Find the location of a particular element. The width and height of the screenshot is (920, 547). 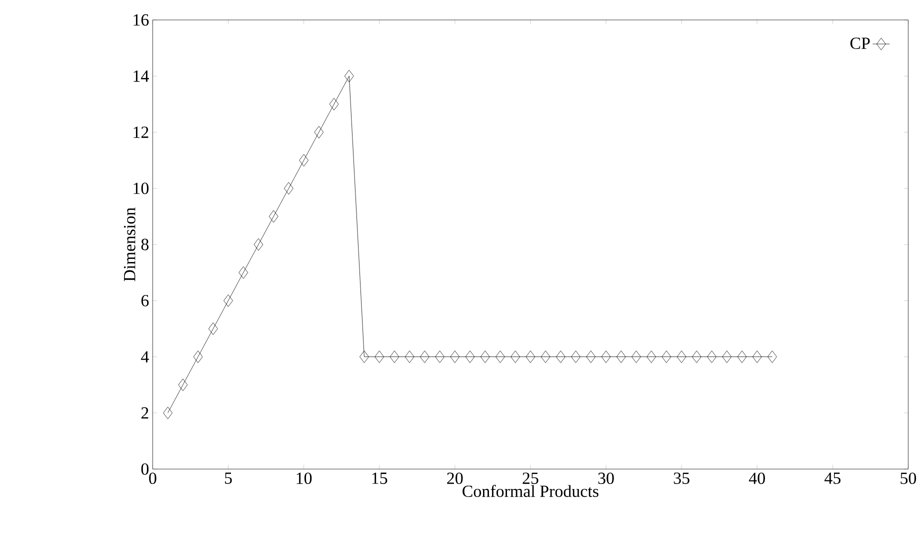

x-tick-label: 10 is located at coordinates (304, 478).